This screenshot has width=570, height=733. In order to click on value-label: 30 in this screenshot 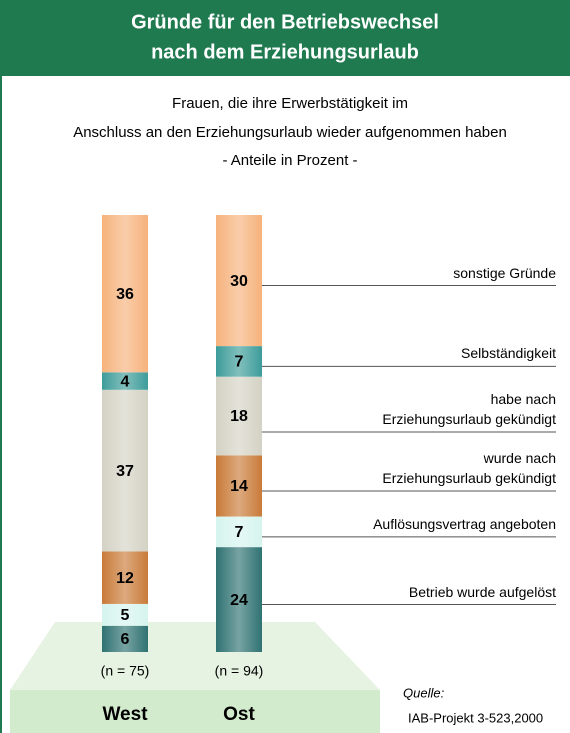, I will do `click(239, 281)`.